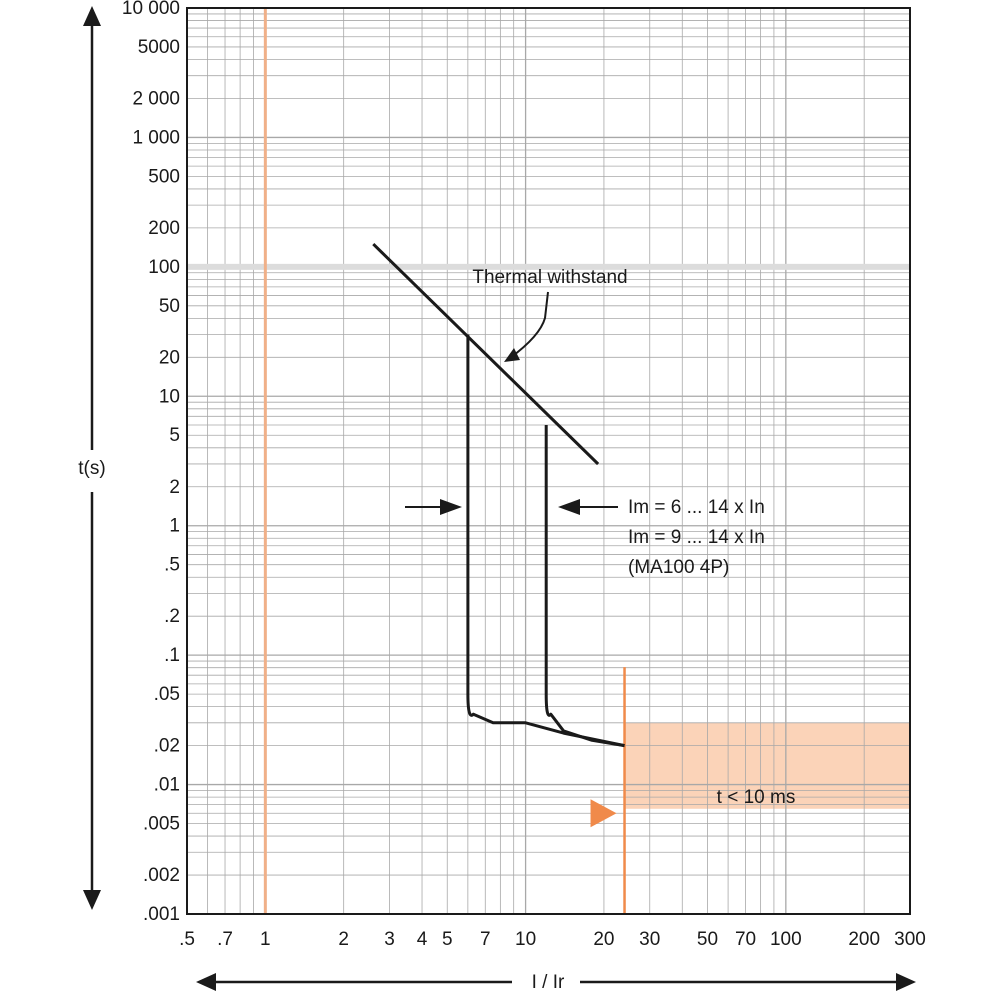 The image size is (1000, 1000). What do you see at coordinates (548, 266) in the screenshot?
I see `grid-band-100s` at bounding box center [548, 266].